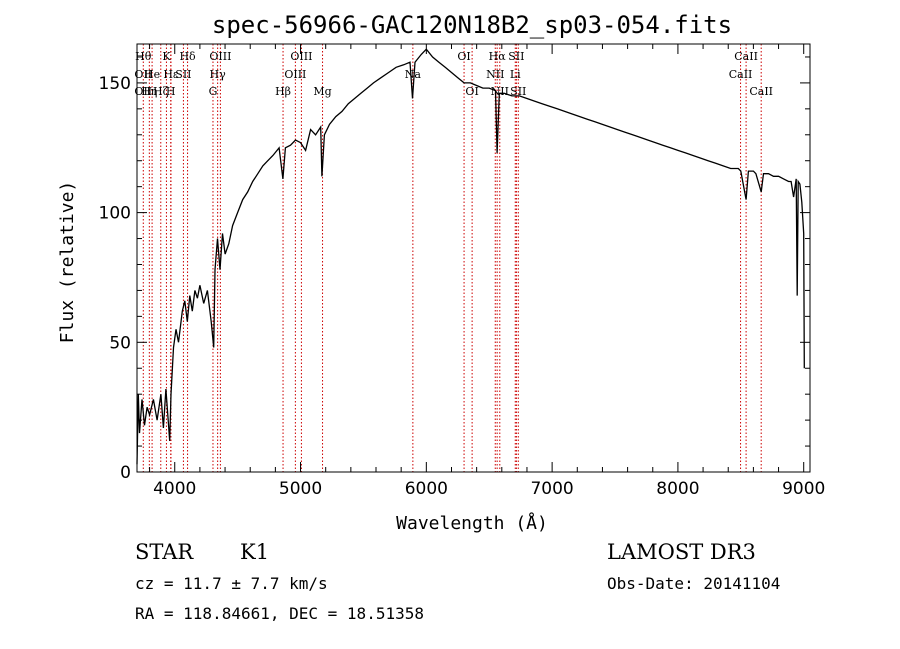 This screenshot has height=649, width=900. I want to click on y-tick-label: 100, so click(115, 214).